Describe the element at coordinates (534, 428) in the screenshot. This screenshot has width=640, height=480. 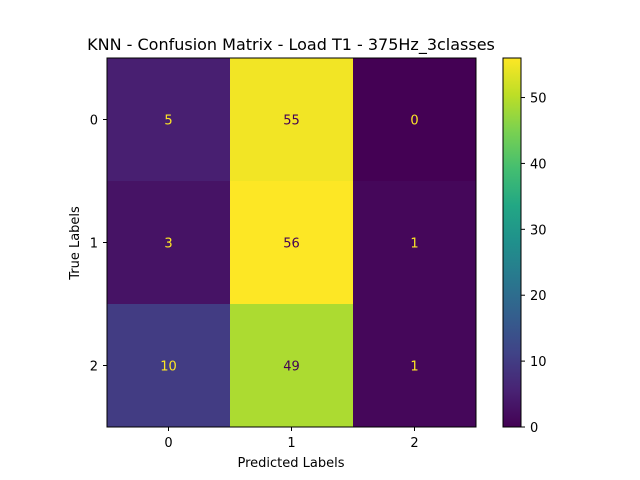
I see `colorbar-tick-label: 0` at that location.